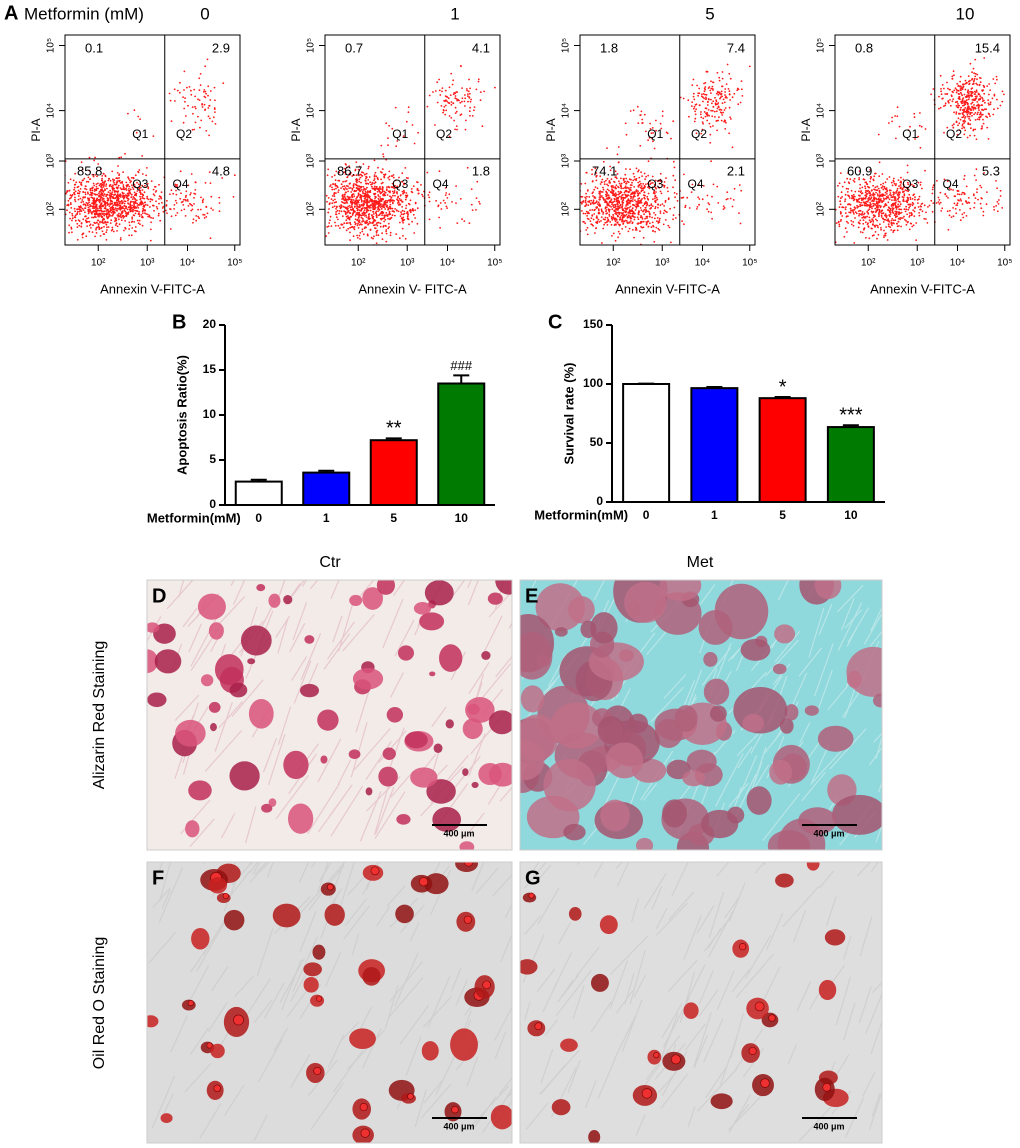 This screenshot has width=1020, height=1148. What do you see at coordinates (311, 110) in the screenshot?
I see `y-tick-label: 10⁴` at bounding box center [311, 110].